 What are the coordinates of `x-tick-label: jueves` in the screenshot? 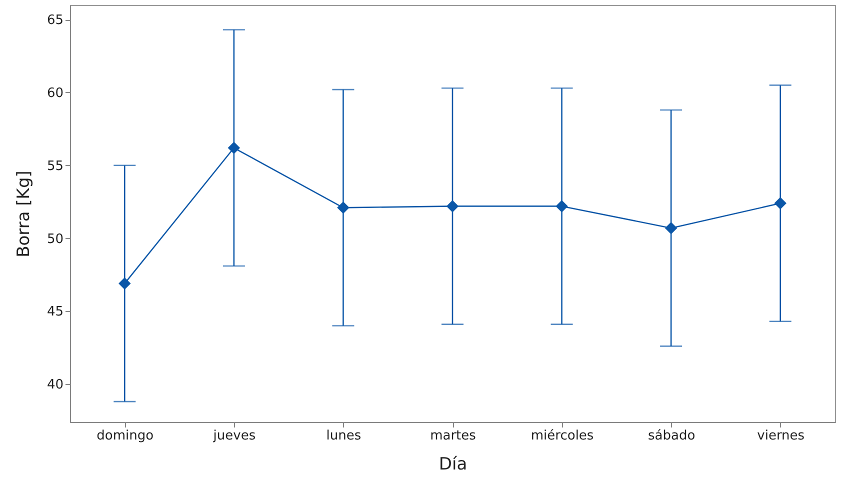 It's located at (234, 436).